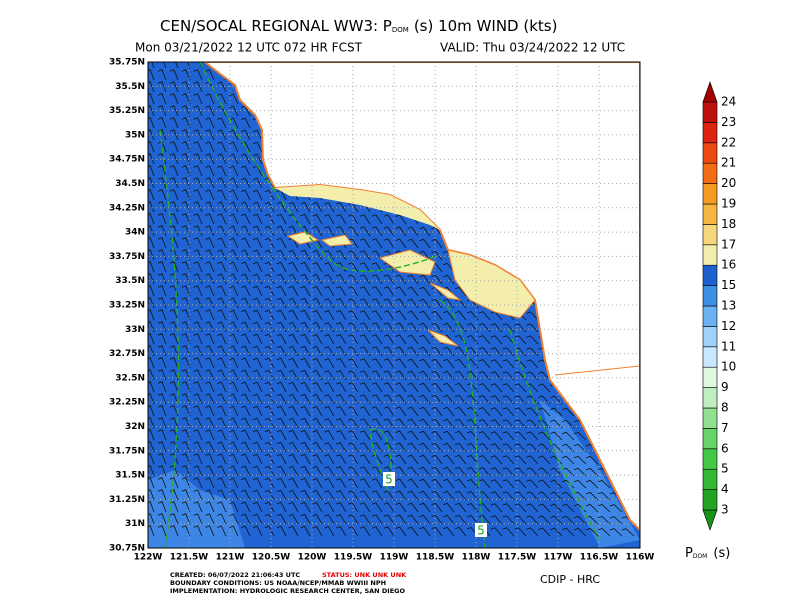  Describe the element at coordinates (389, 479) in the screenshot. I see `contour-label-box` at that location.